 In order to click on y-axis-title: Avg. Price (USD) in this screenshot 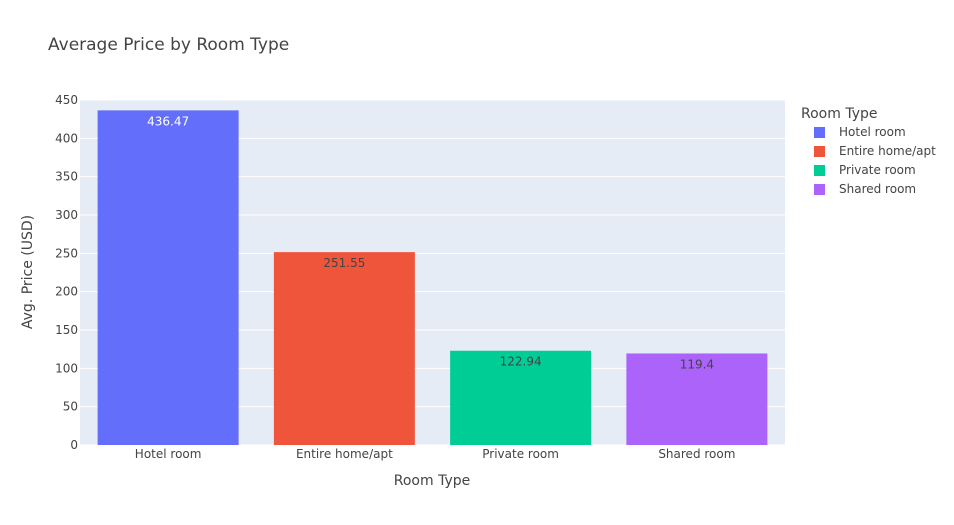, I will do `click(28, 272)`.